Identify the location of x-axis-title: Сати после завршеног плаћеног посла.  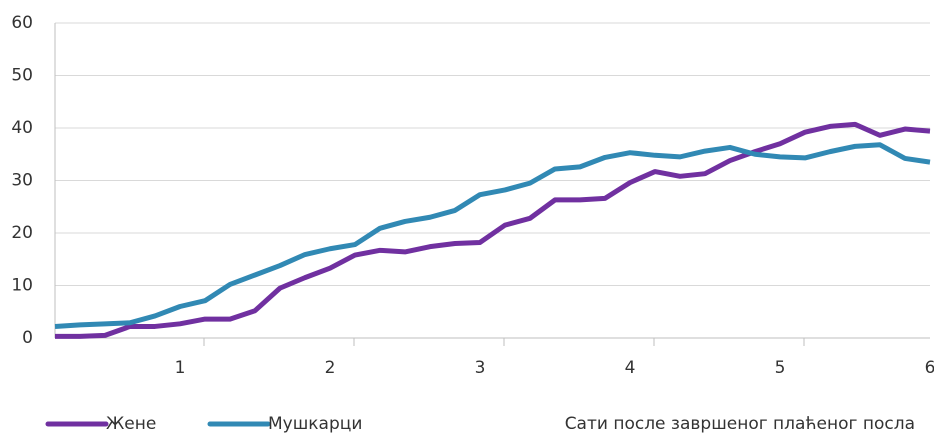
(740, 424).